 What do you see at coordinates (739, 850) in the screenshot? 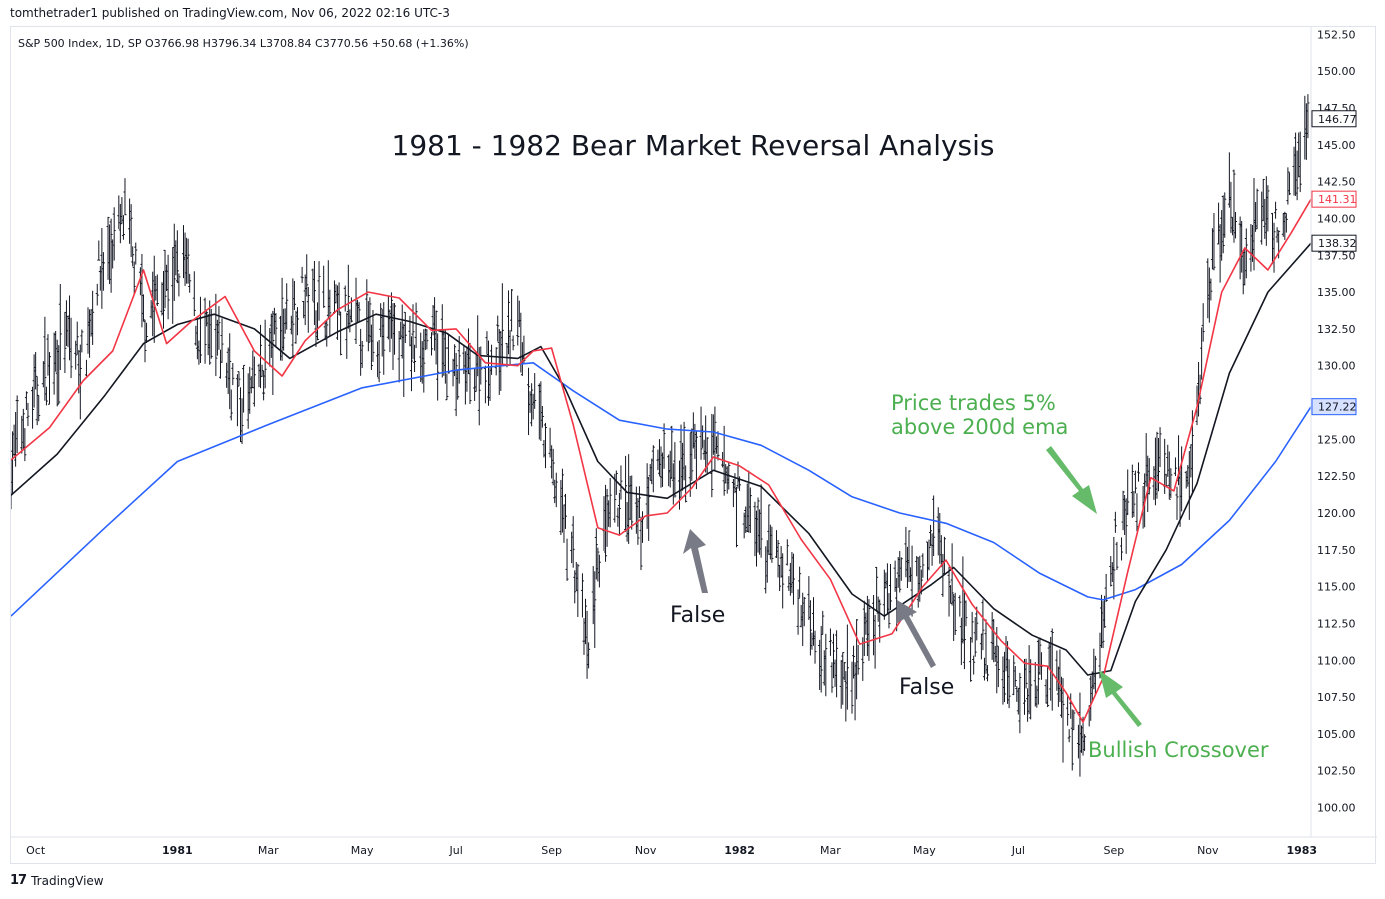
I see `x-tick-label: 1982` at bounding box center [739, 850].